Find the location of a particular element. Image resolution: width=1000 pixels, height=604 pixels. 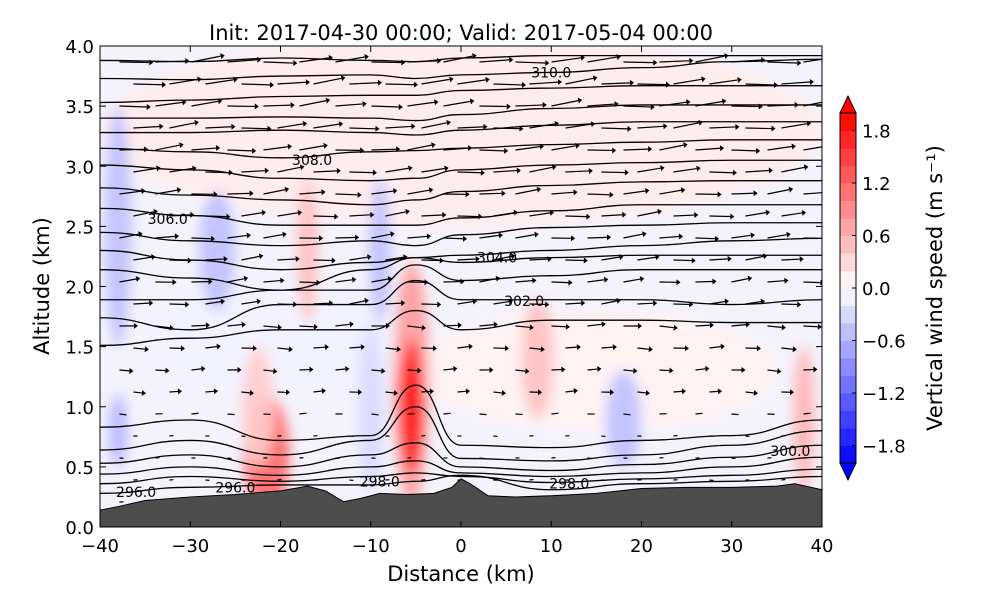

colorbar-tick-label: 0.6 is located at coordinates (876, 237).